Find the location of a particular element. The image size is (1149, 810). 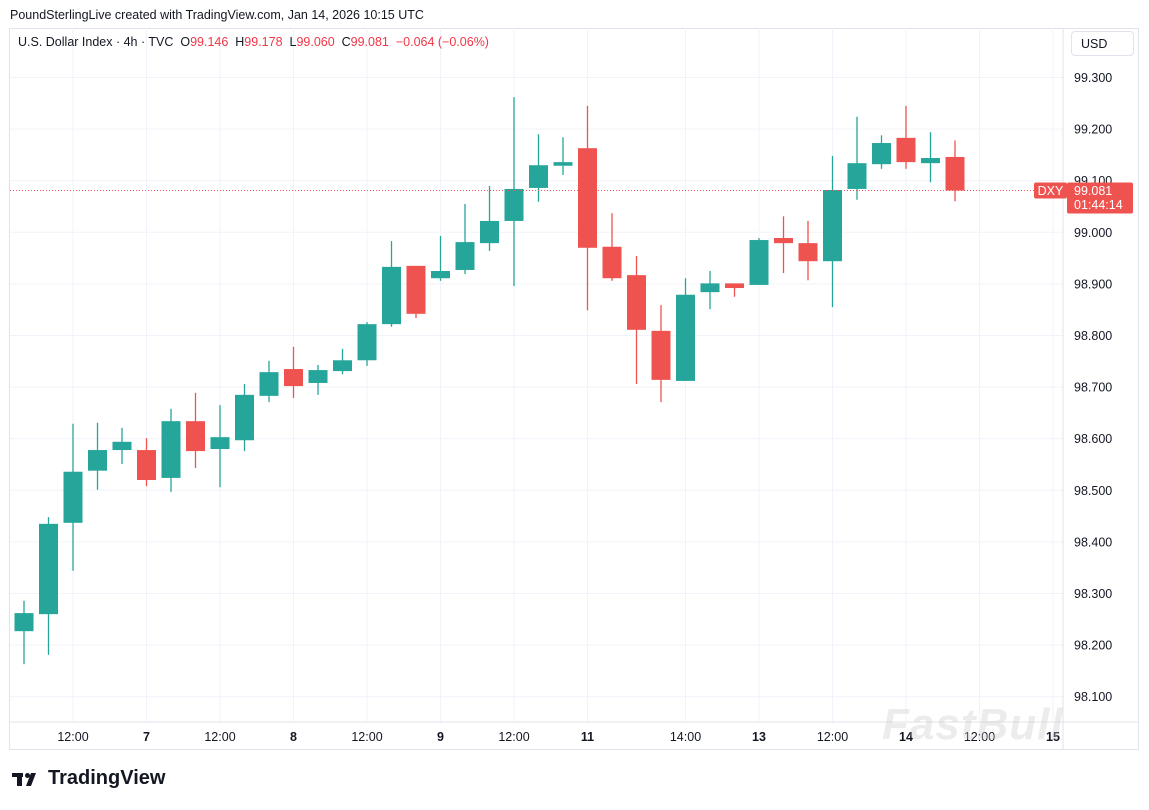

low-value: 99.060 is located at coordinates (315, 42).